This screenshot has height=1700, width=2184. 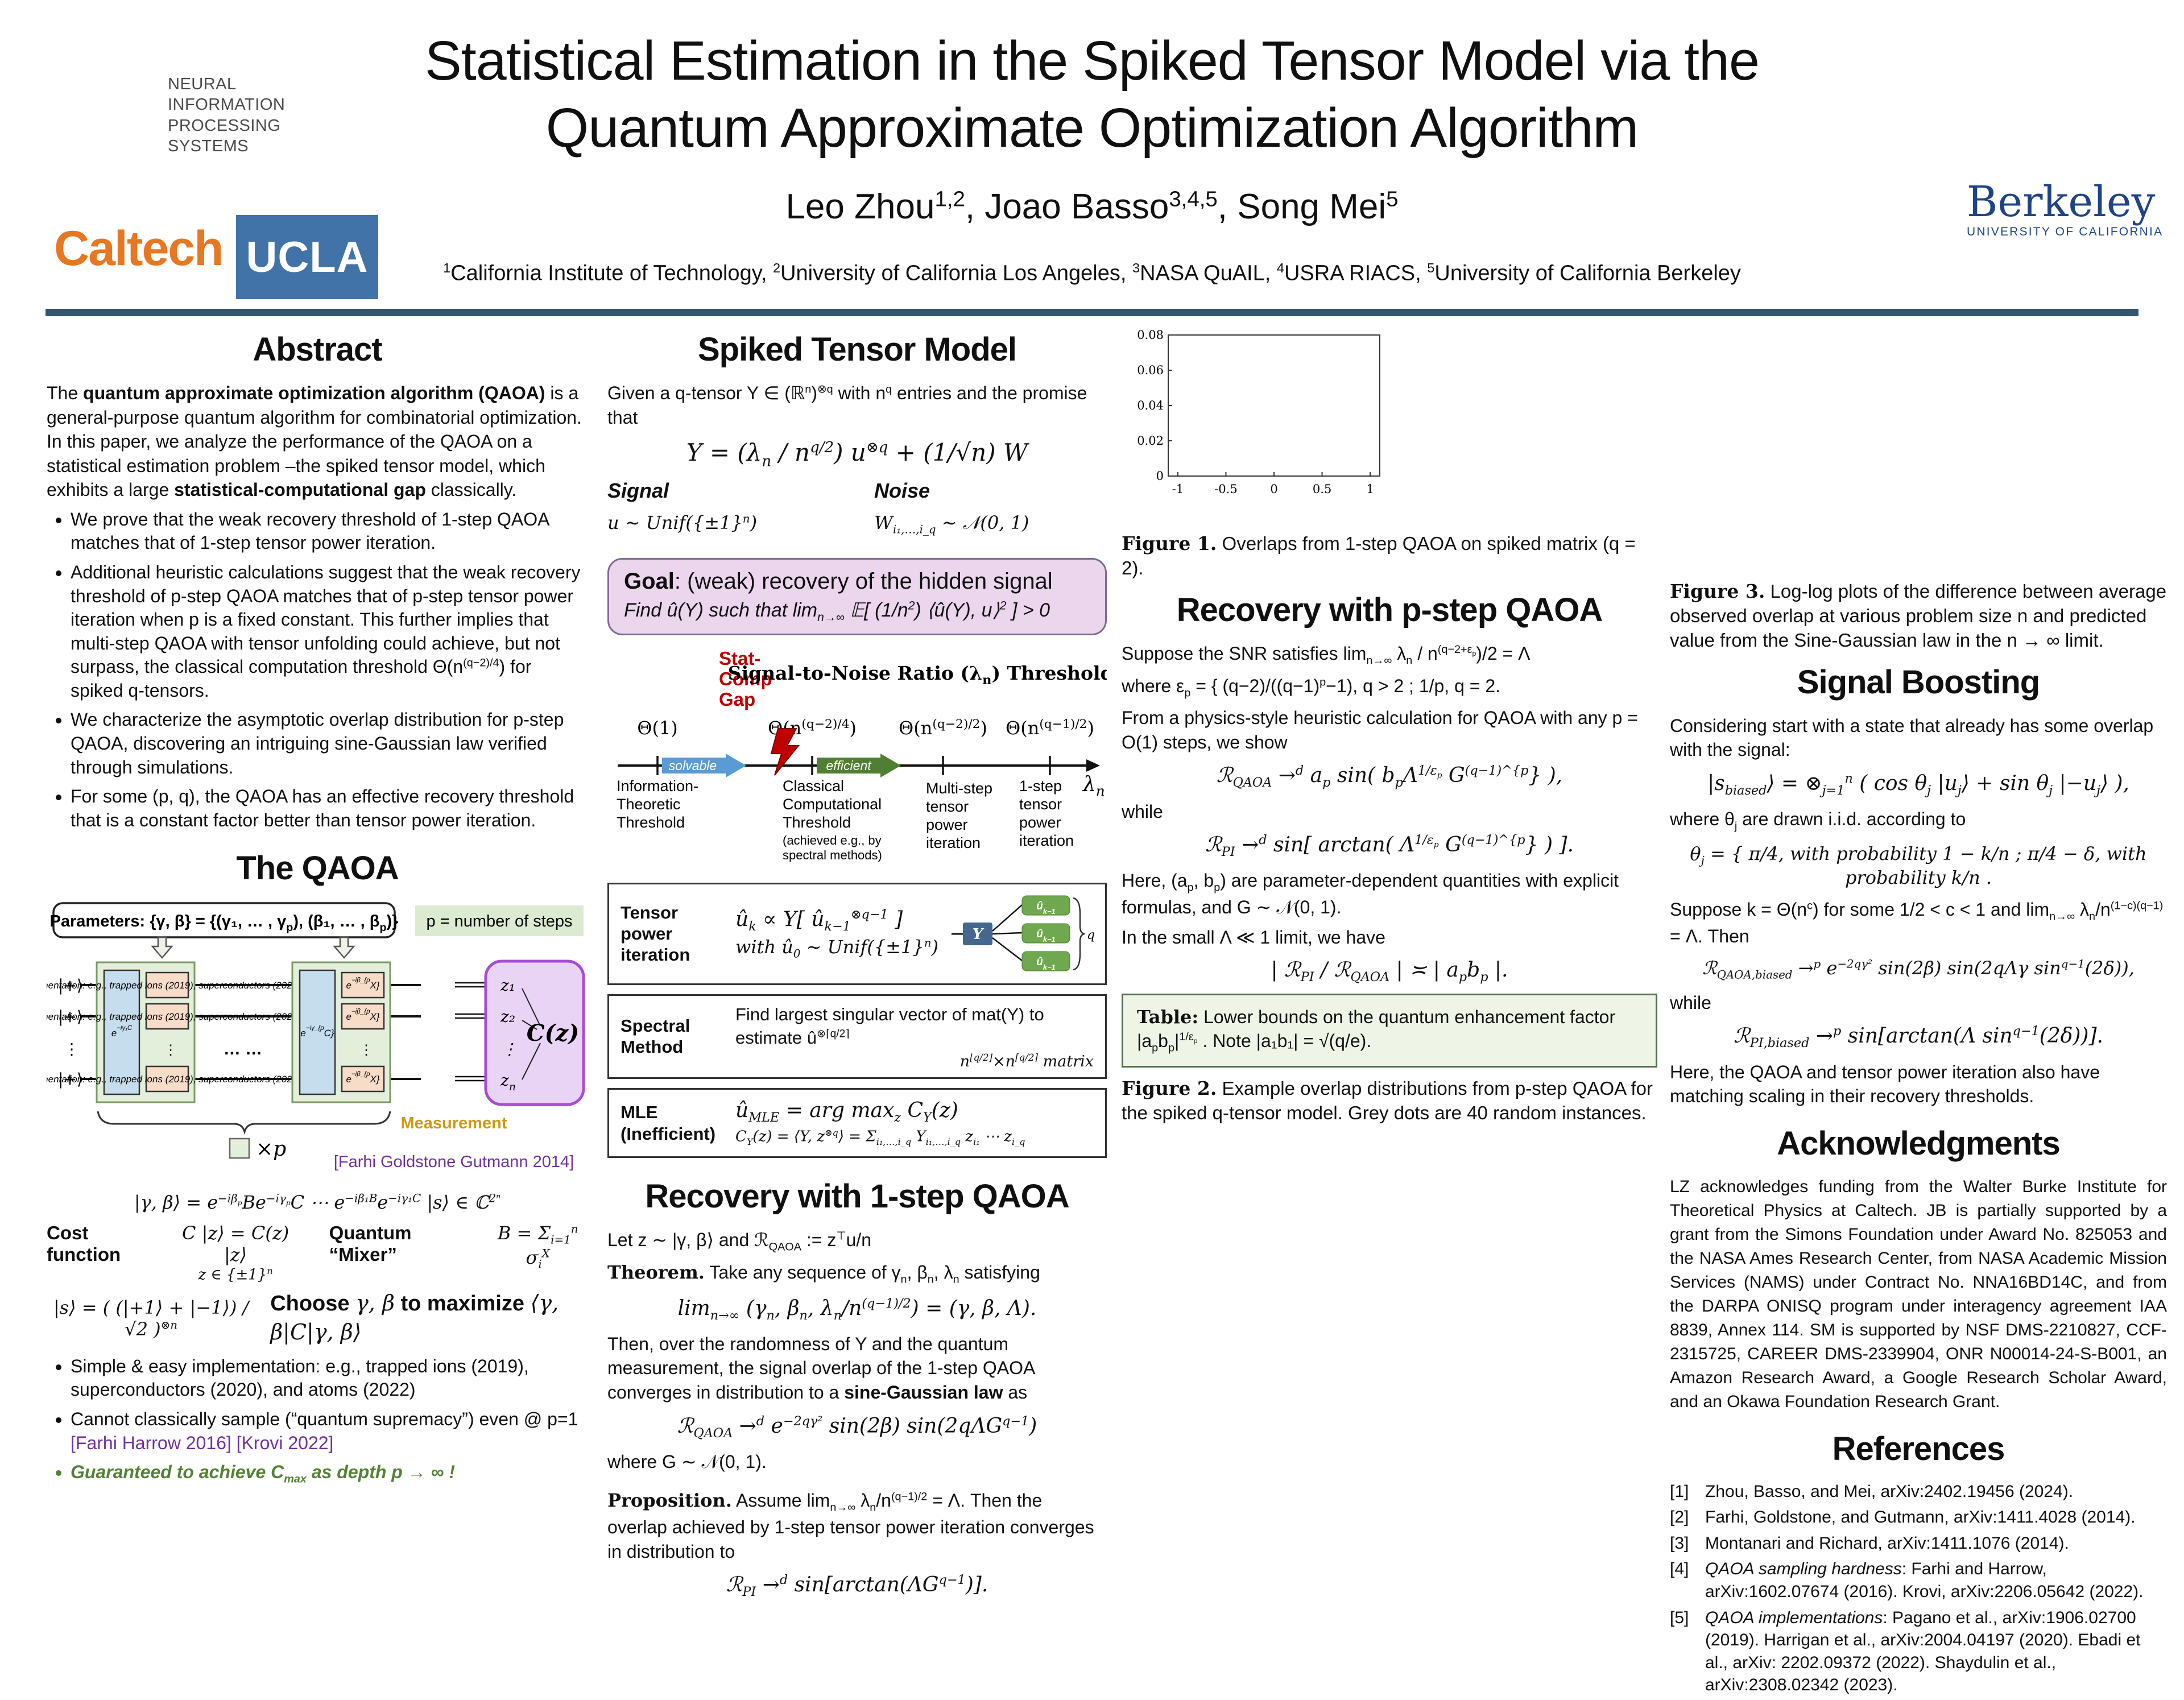 What do you see at coordinates (1913, 203) in the screenshot?
I see `nasa-logo` at bounding box center [1913, 203].